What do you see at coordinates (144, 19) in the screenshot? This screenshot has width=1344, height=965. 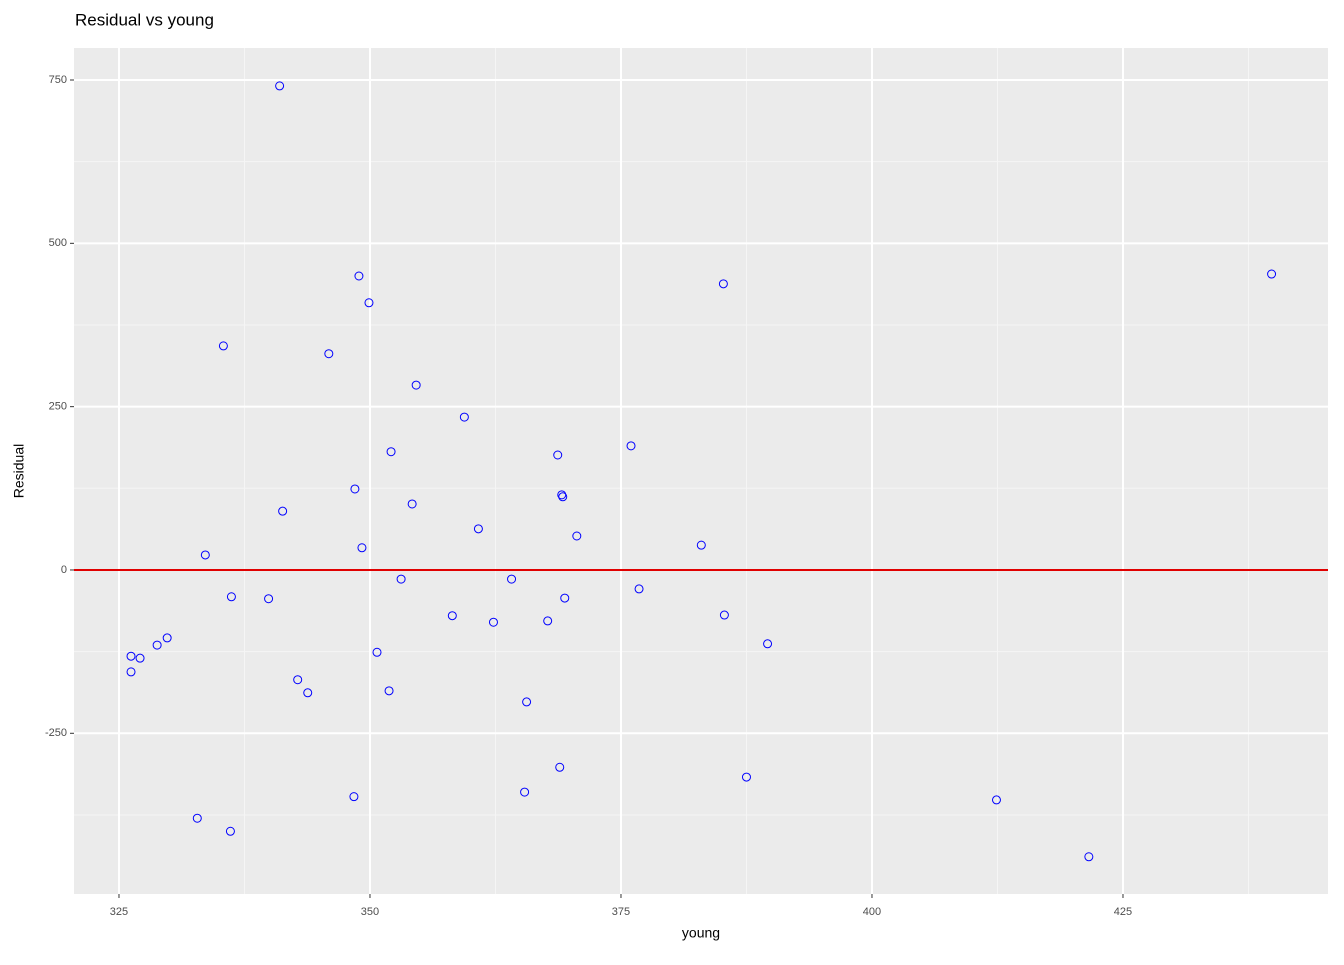 I see `chart-title: Residual vs young` at bounding box center [144, 19].